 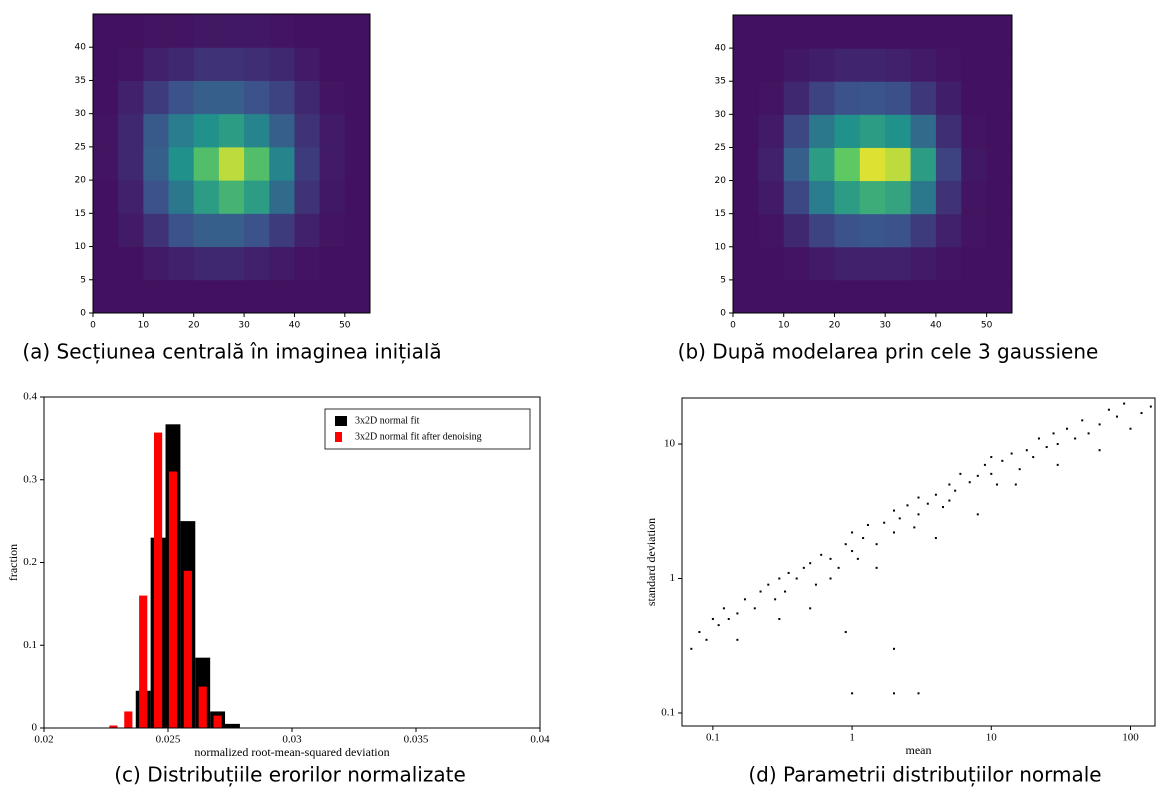 I want to click on x-tick-label: 20, so click(x=194, y=326).